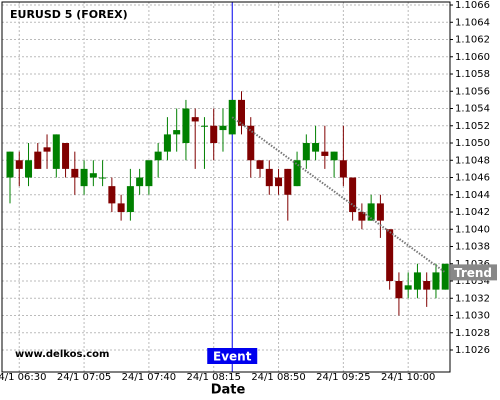 The width and height of the screenshot is (500, 400). I want to click on y-tick-label: 1.1066, so click(472, 5).